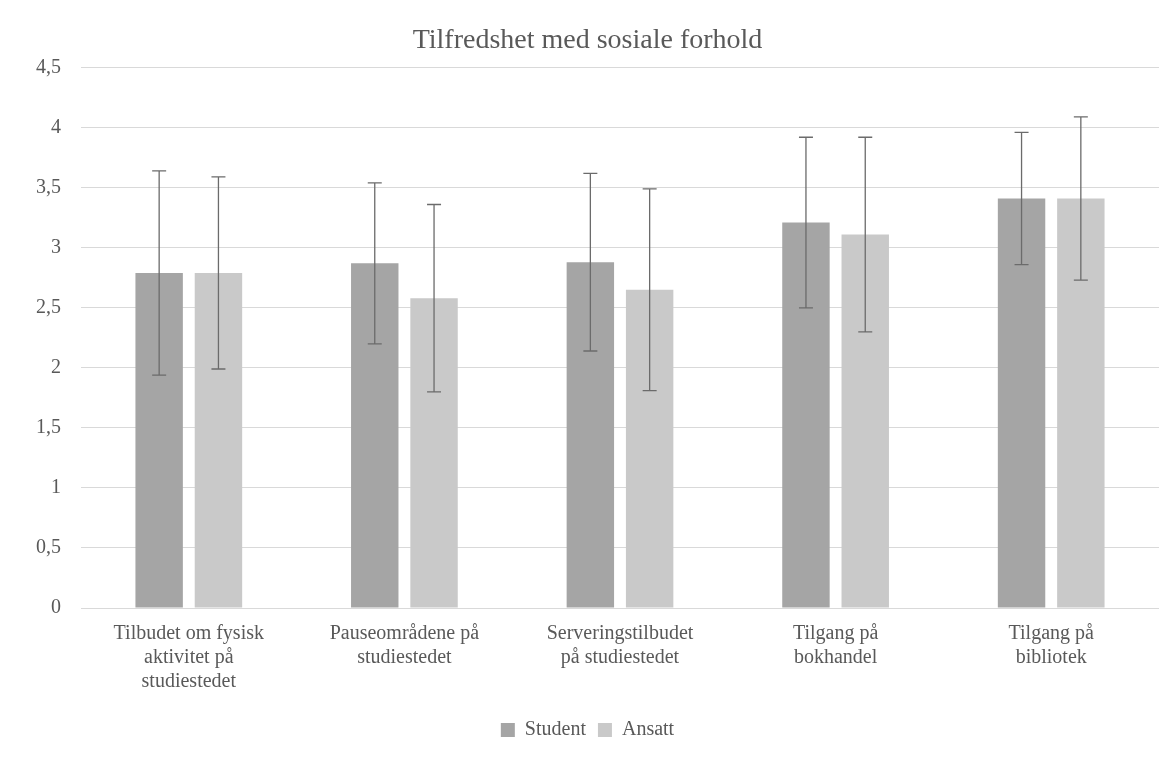  I want to click on y-tick-label: 3, so click(56, 245).